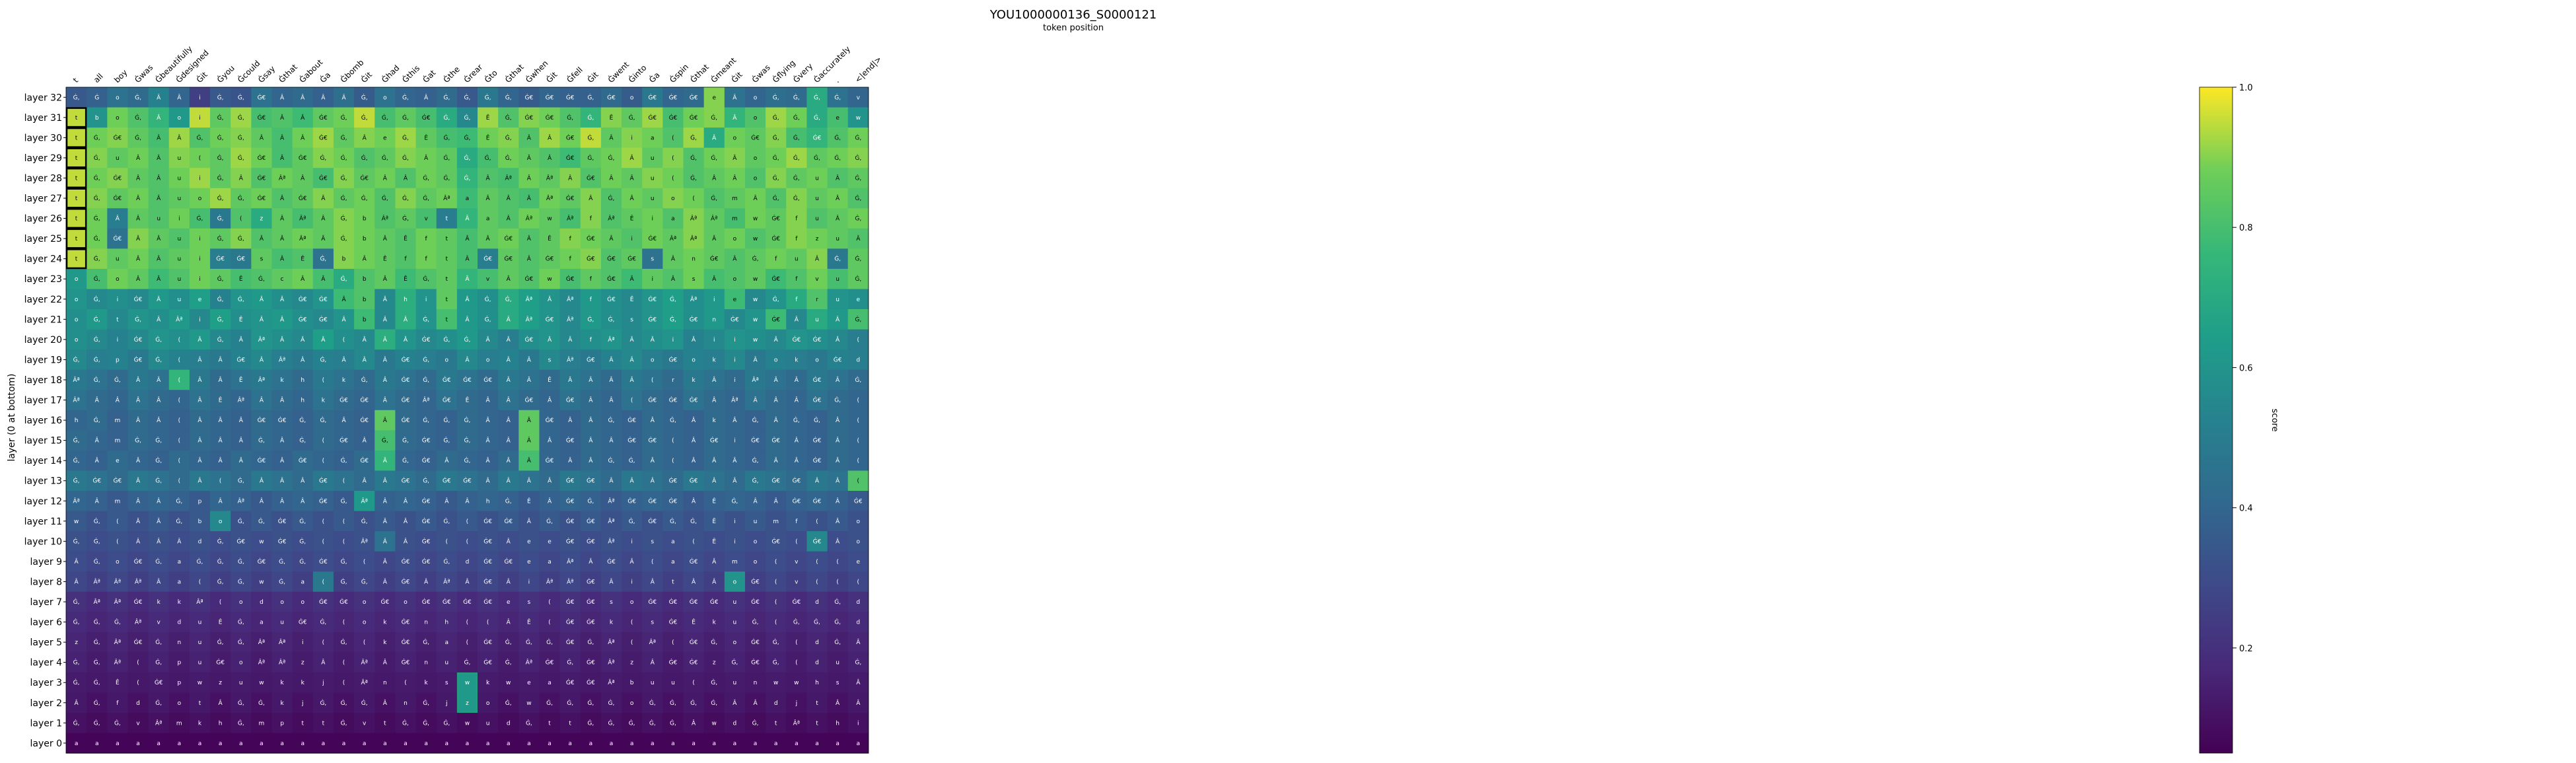 This screenshot has height=763, width=2576. Describe the element at coordinates (43, 442) in the screenshot. I see `layer-label: layer 15` at that location.